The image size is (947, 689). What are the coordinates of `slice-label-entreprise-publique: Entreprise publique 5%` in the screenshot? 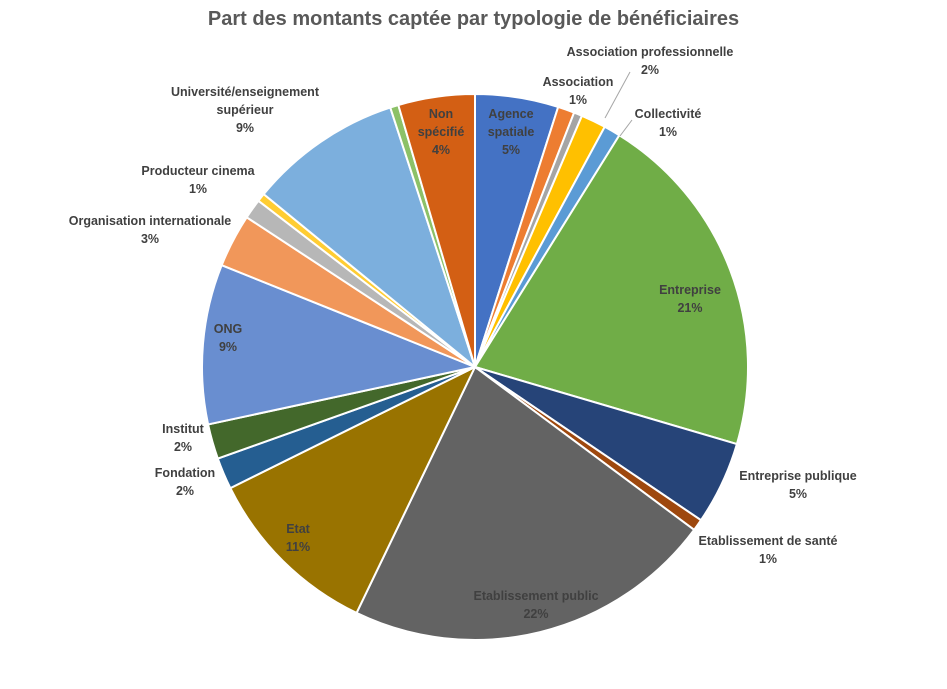 It's located at (797, 485).